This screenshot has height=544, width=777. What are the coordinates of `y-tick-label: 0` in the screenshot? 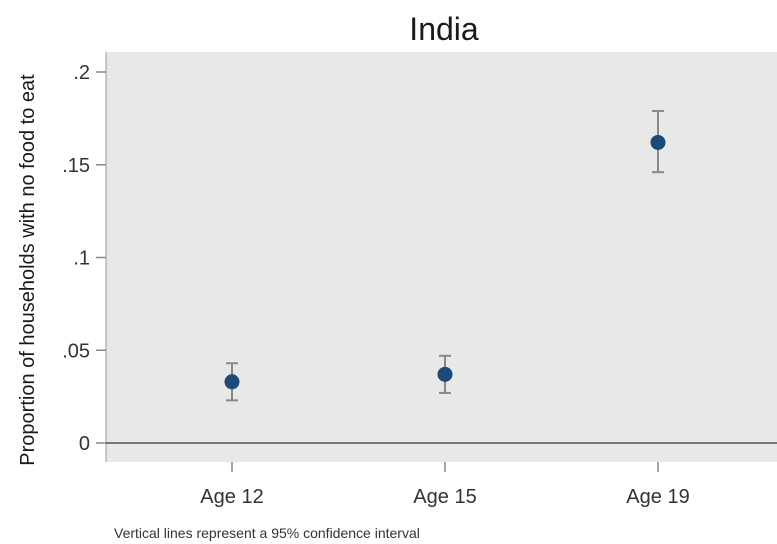 It's located at (84, 444).